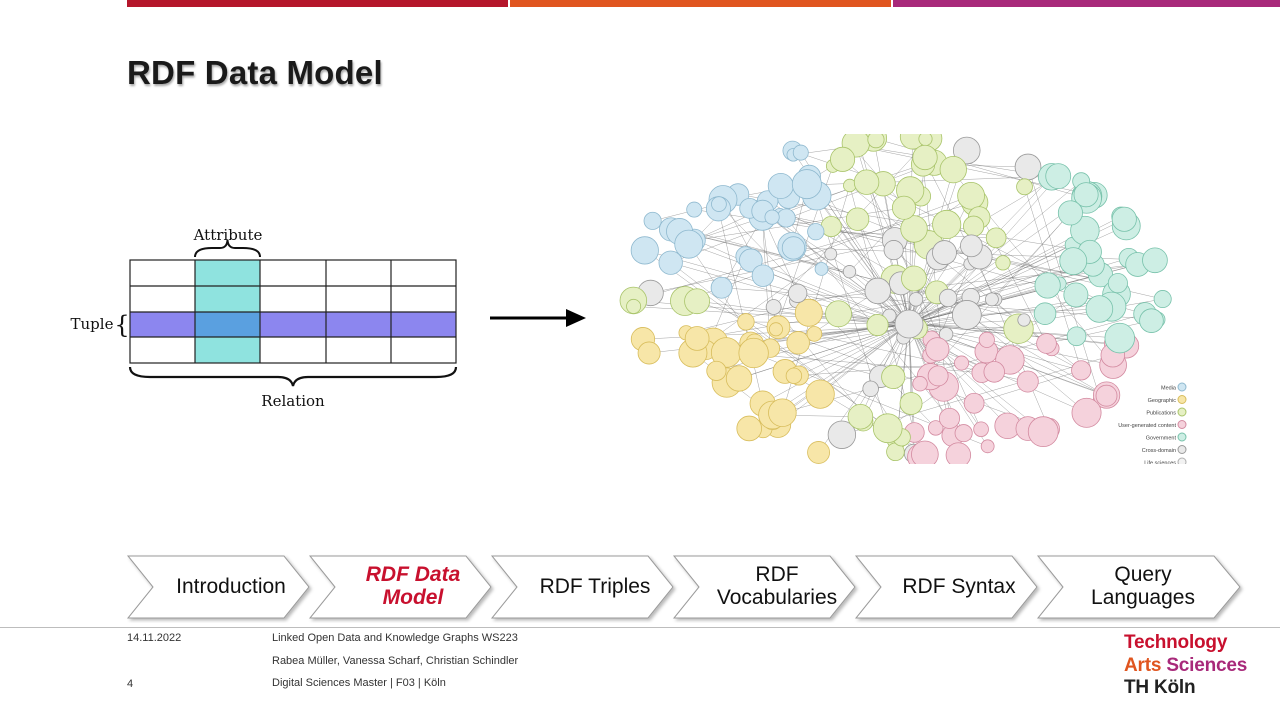 The height and width of the screenshot is (720, 1280). What do you see at coordinates (231, 586) in the screenshot?
I see `nav-item-introduction: Introduction` at bounding box center [231, 586].